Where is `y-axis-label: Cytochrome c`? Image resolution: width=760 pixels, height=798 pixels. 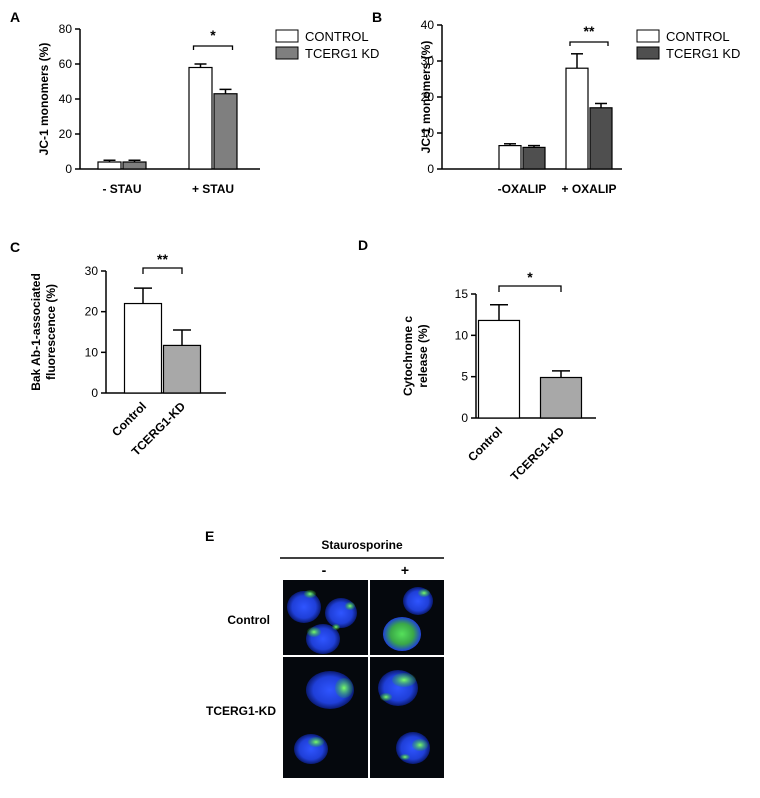
y-axis-label: Cytochrome c is located at coordinates (408, 356).